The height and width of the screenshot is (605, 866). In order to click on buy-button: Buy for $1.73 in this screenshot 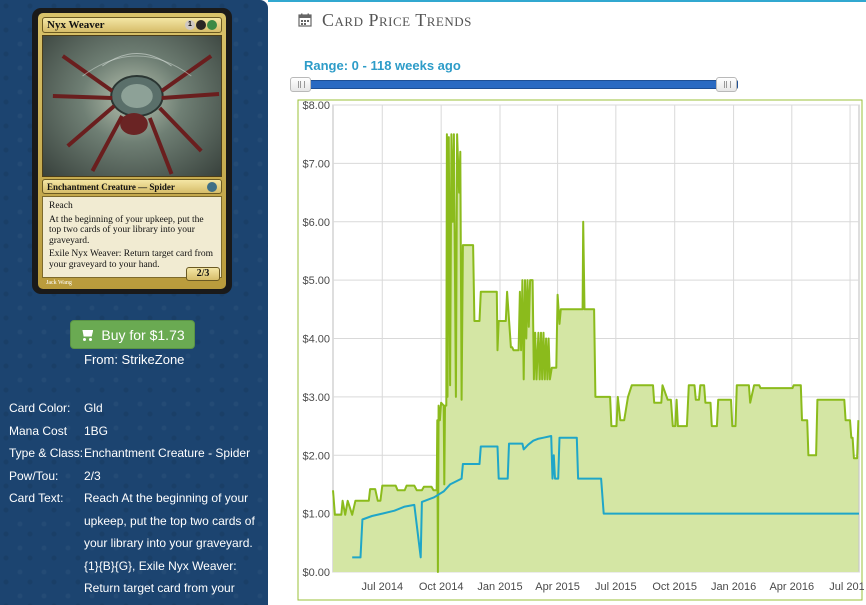, I will do `click(132, 334)`.